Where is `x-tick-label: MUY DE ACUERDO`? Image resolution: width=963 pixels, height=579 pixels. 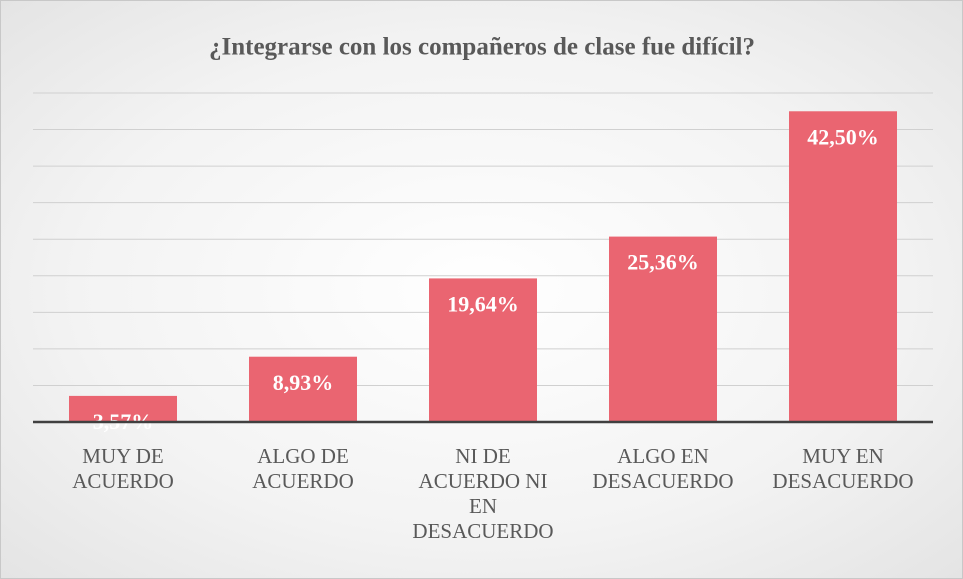 x-tick-label: MUY DE ACUERDO is located at coordinates (123, 468).